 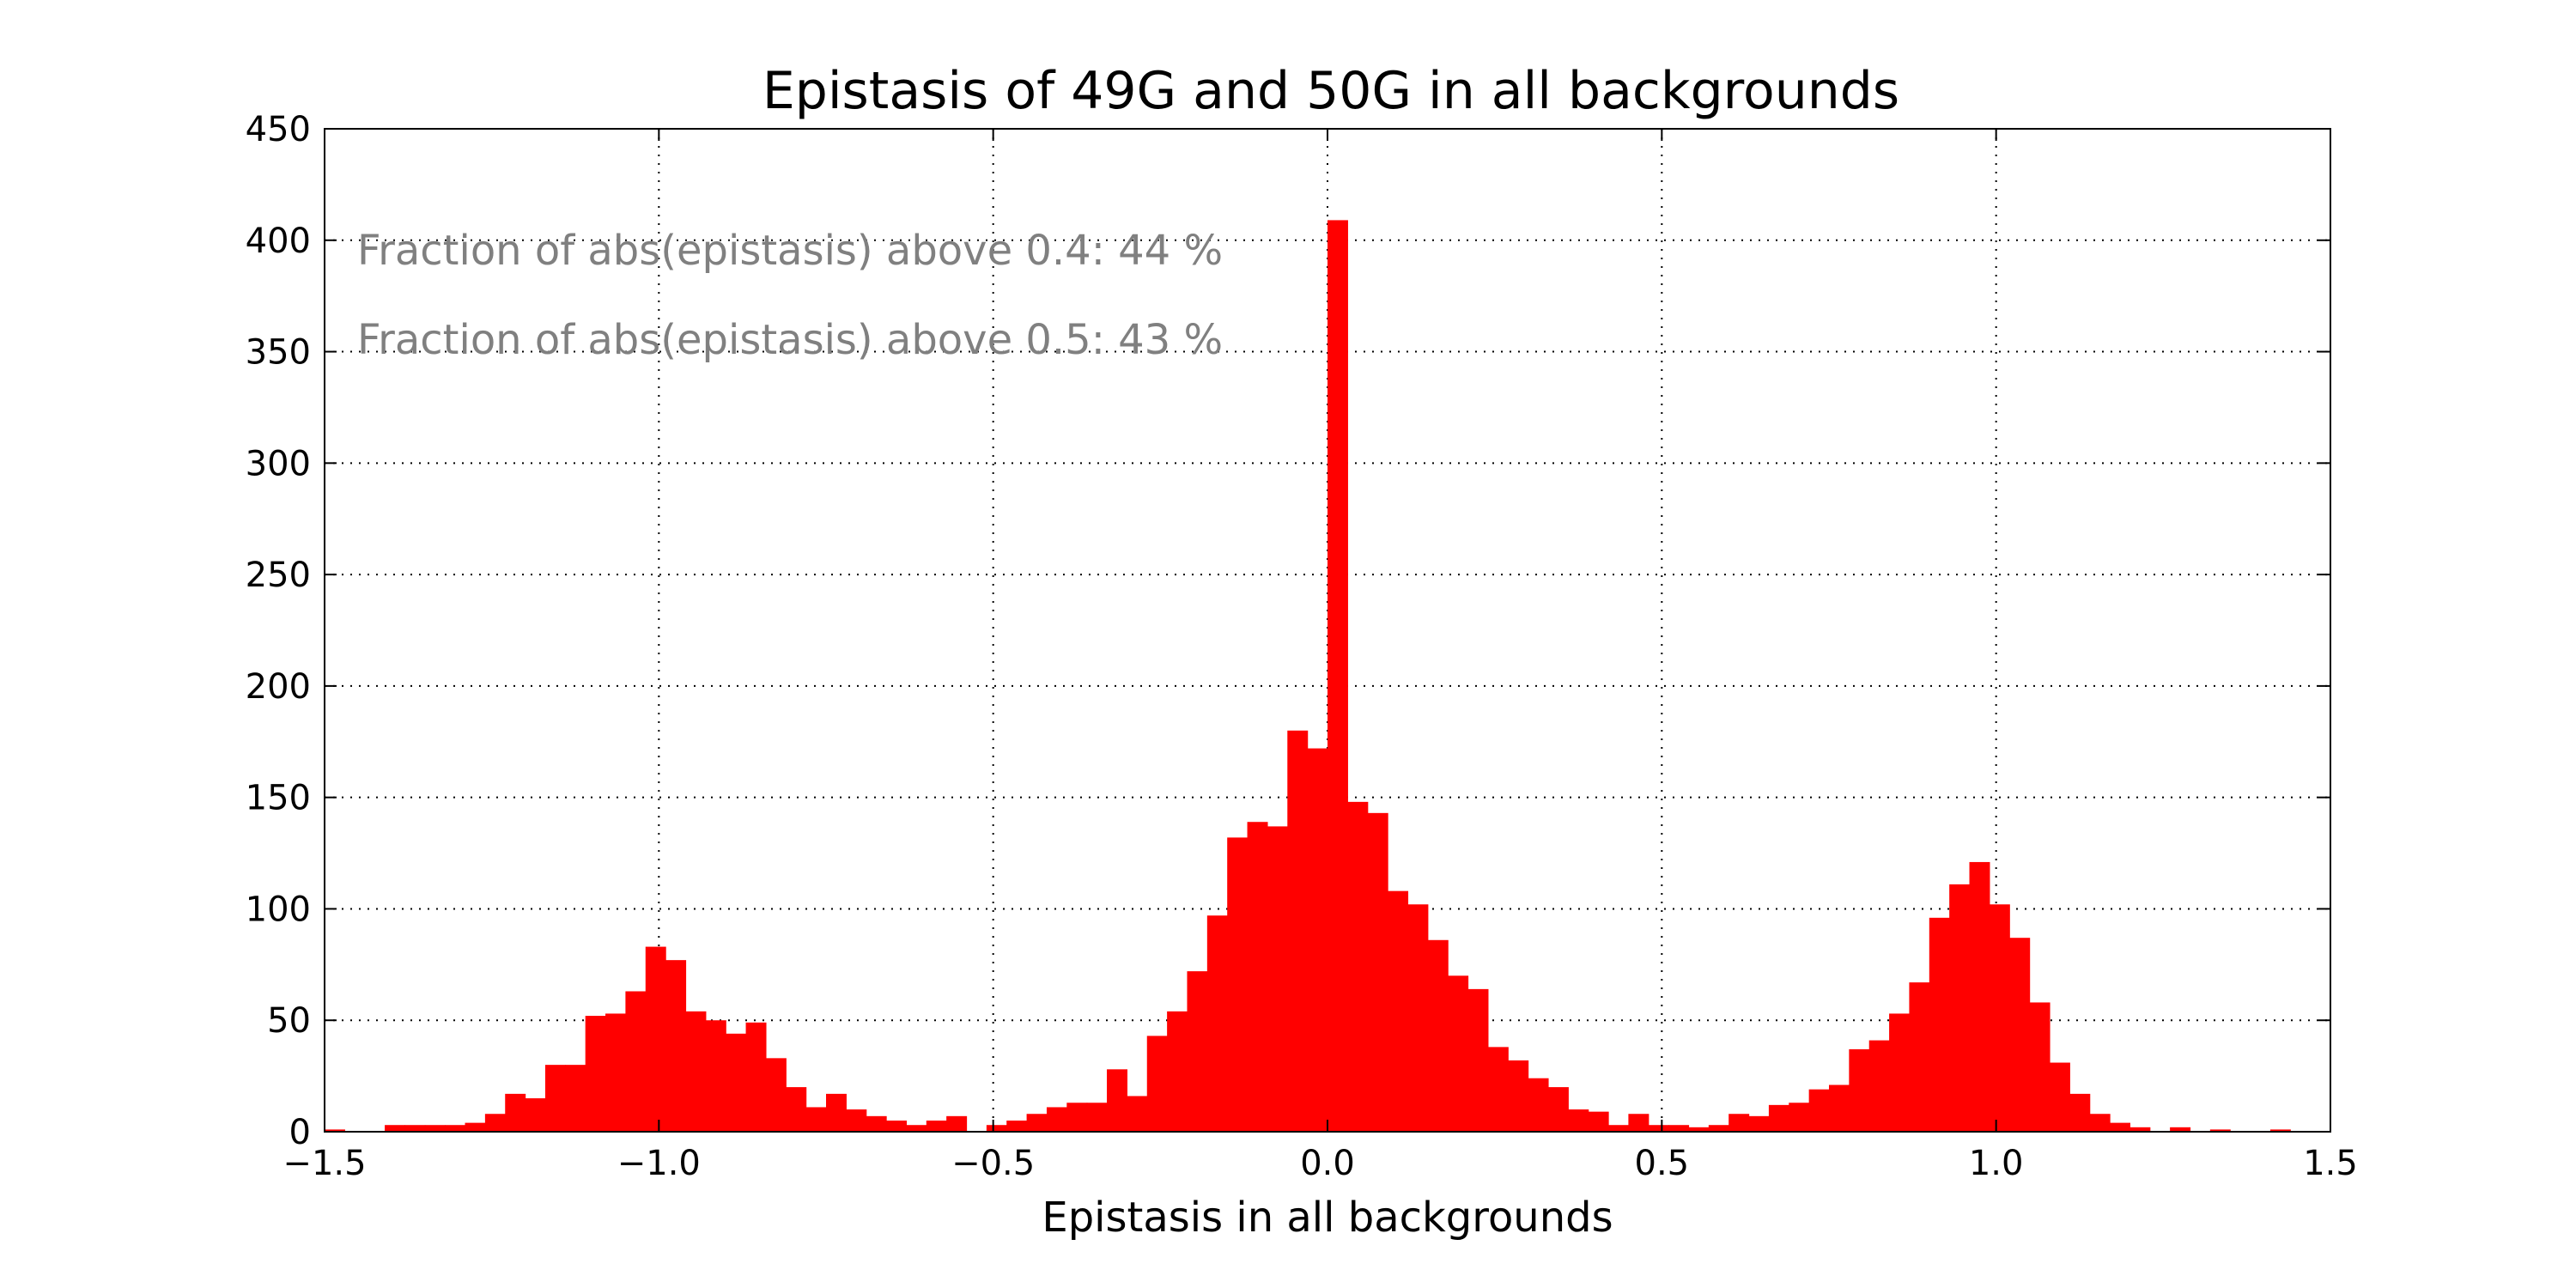 I want to click on y-tick-label: 100, so click(x=279, y=910).